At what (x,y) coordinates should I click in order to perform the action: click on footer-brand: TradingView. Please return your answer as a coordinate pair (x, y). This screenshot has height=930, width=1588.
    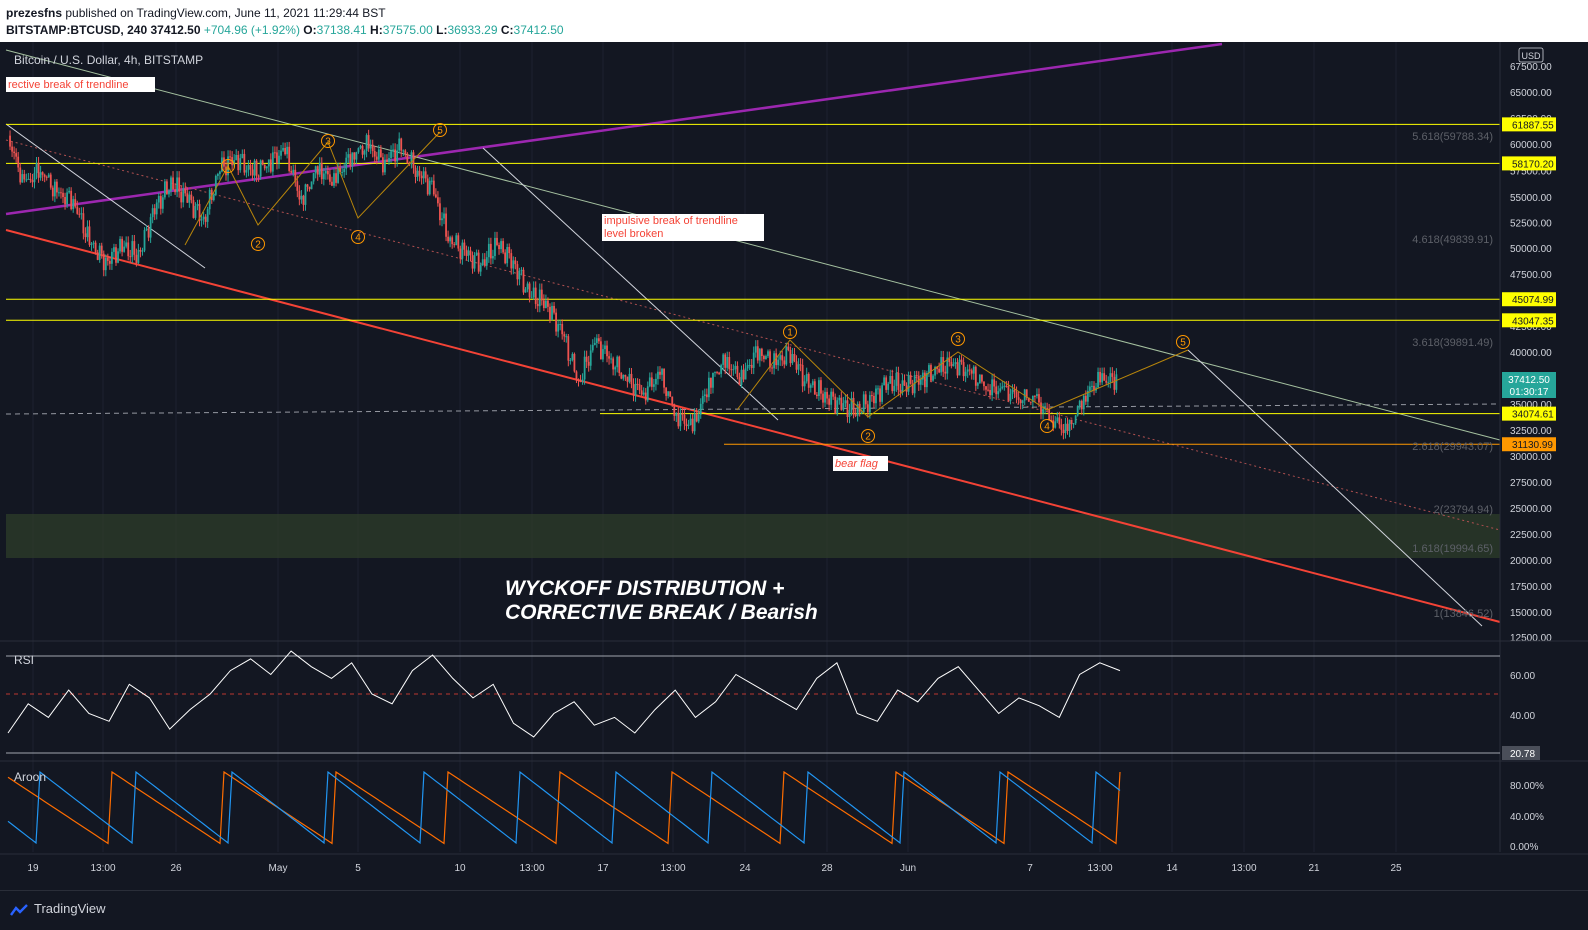
    Looking at the image, I should click on (58, 908).